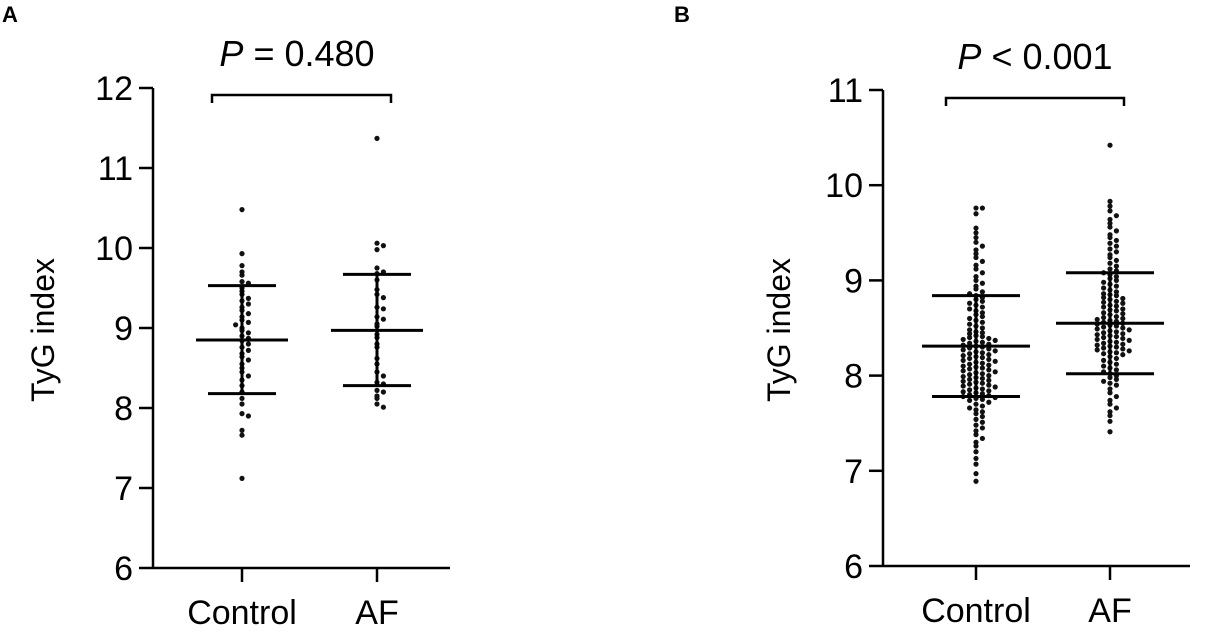  I want to click on significance-bracket, so click(1035, 101).